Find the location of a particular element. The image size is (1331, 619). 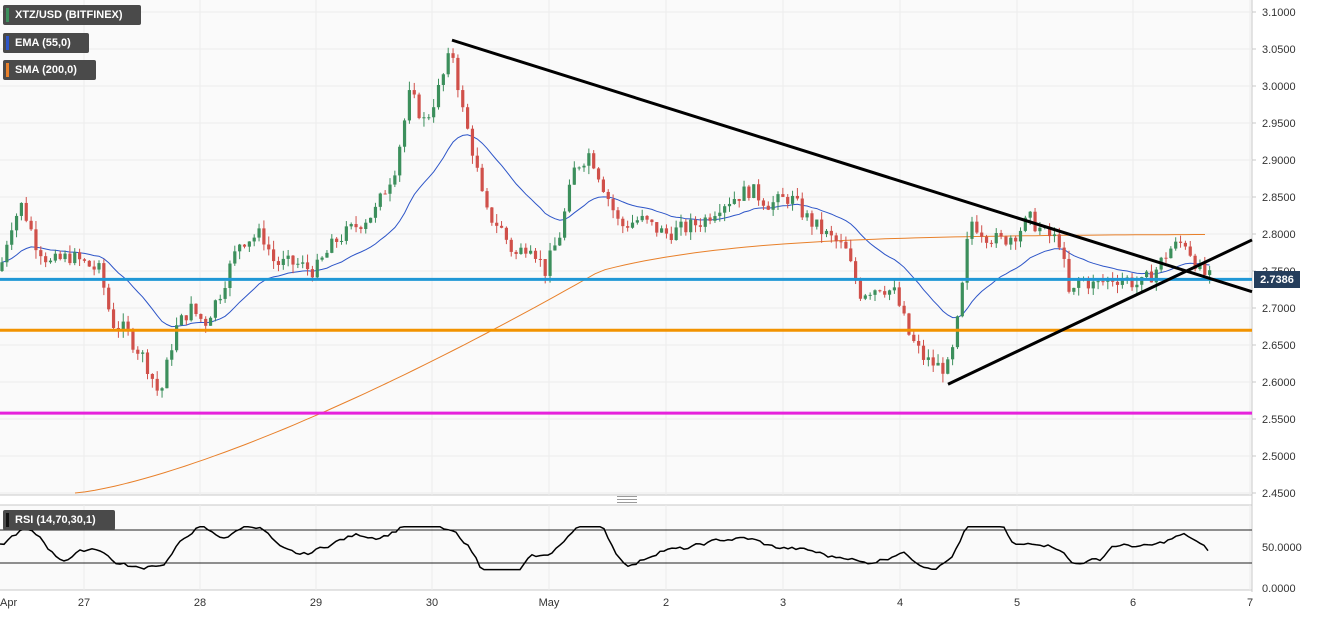

ascending-trendline is located at coordinates (1100, 312).